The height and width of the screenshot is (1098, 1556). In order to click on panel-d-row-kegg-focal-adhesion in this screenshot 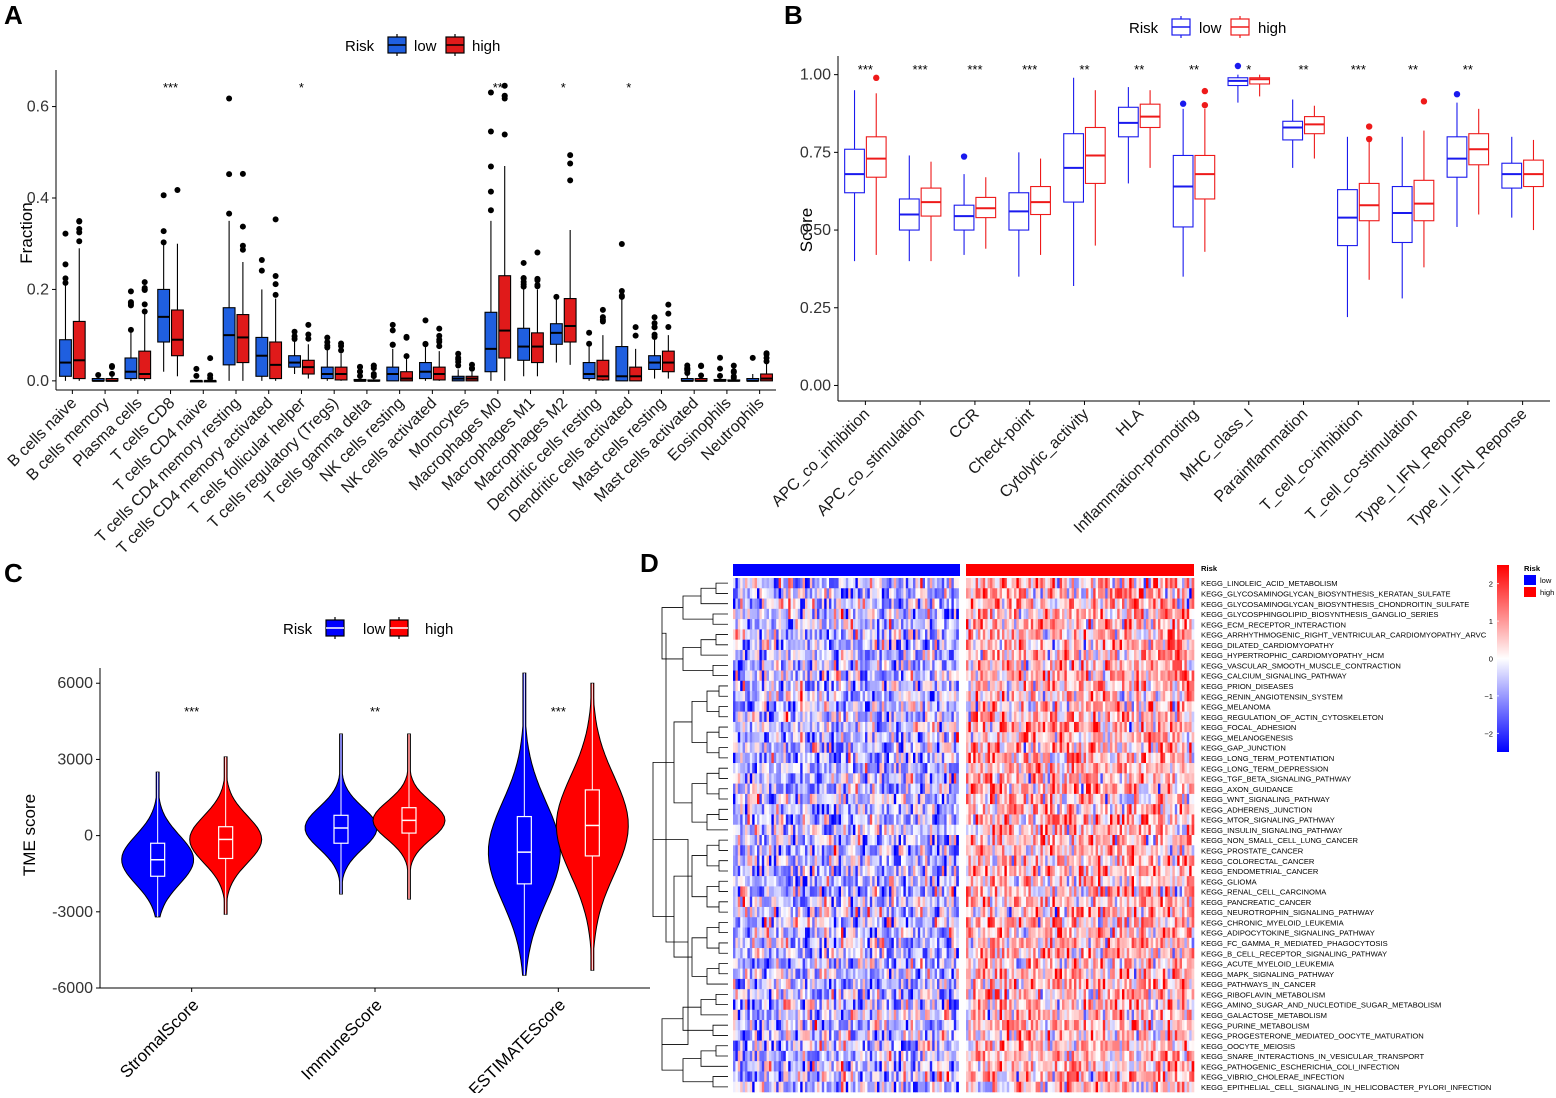, I will do `click(963, 727)`.